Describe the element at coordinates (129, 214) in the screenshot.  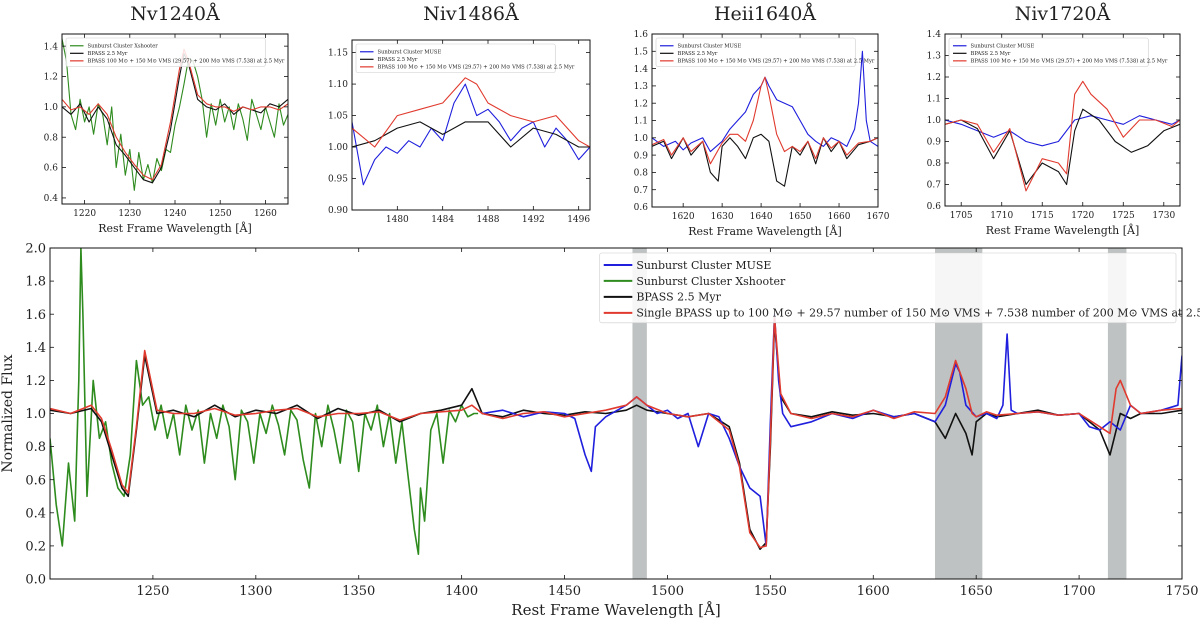
I see `x-tick-label: 1230` at that location.